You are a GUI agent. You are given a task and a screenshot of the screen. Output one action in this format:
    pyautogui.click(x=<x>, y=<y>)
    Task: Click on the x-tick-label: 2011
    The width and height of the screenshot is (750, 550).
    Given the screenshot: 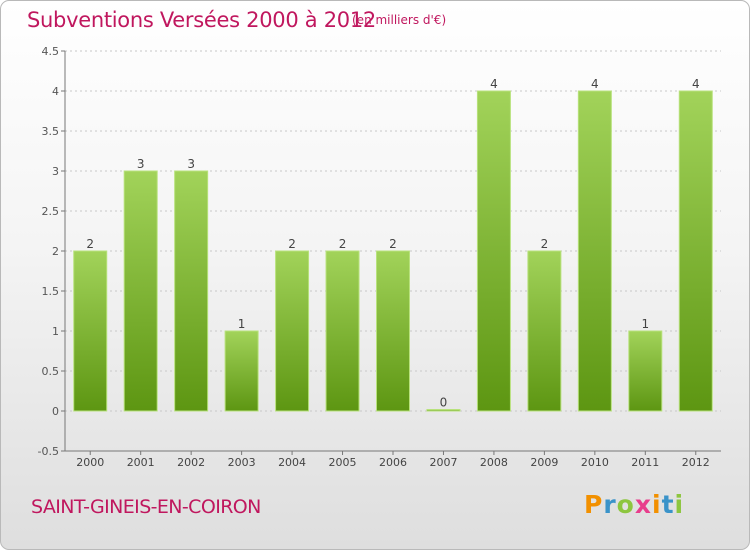 What is the action you would take?
    pyautogui.click(x=645, y=462)
    